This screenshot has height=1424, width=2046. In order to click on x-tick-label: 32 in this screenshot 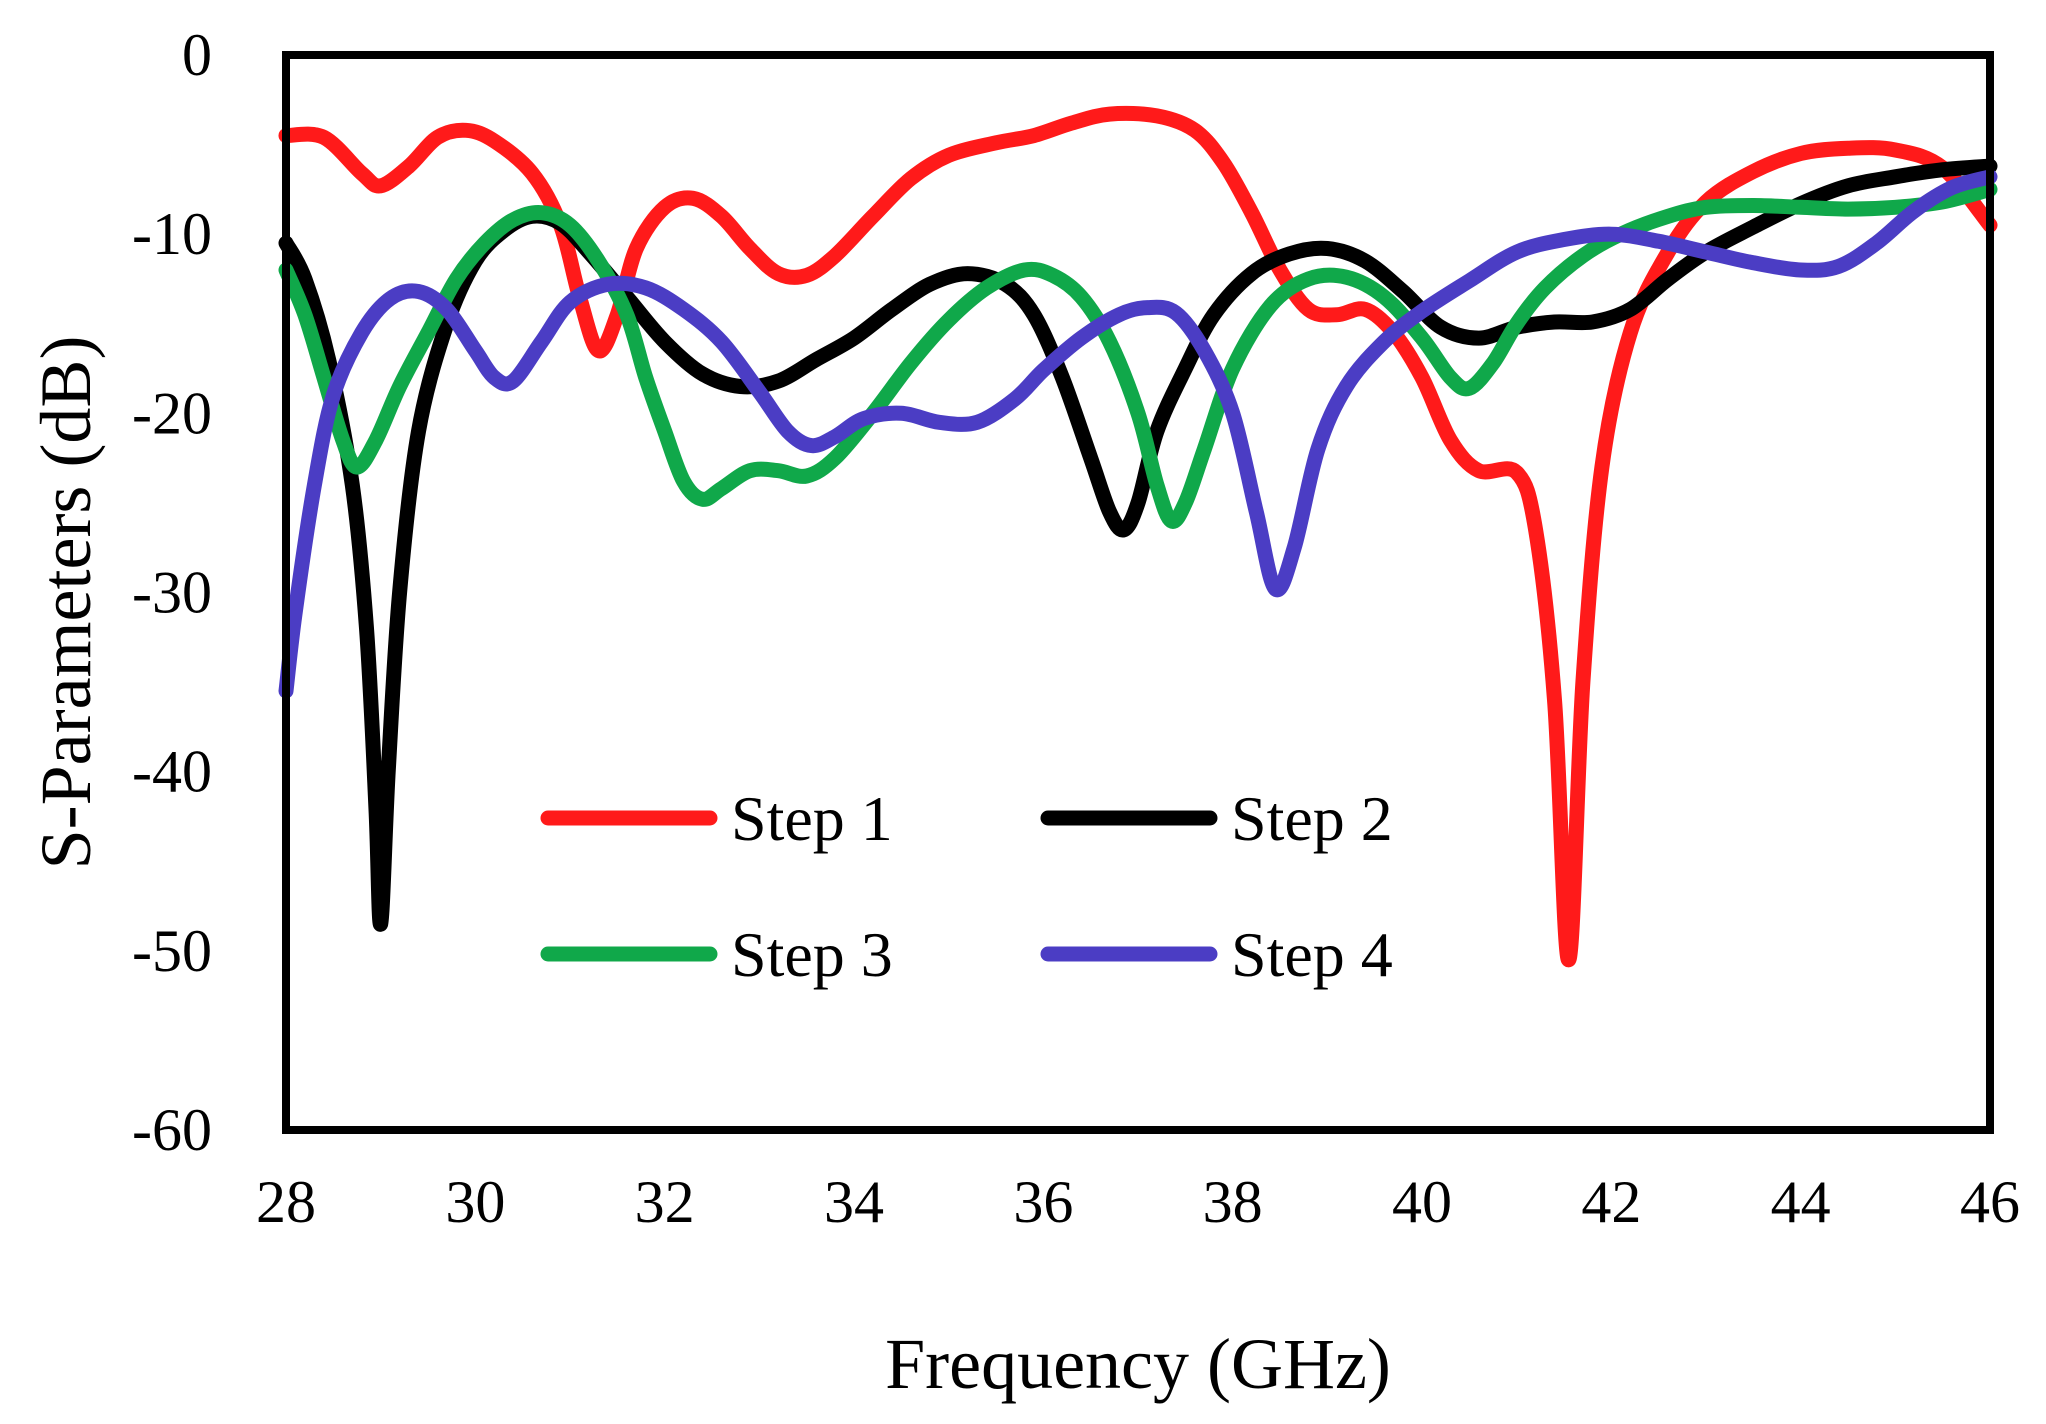, I will do `click(665, 1202)`.